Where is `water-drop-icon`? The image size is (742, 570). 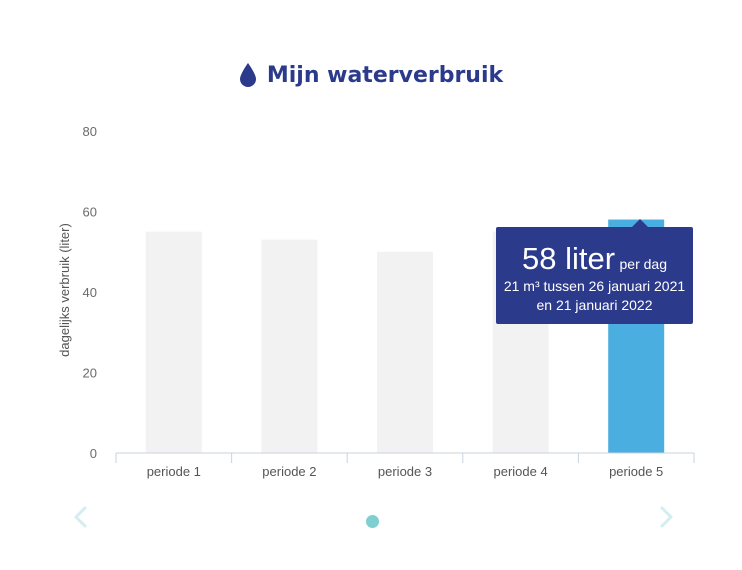 water-drop-icon is located at coordinates (248, 75).